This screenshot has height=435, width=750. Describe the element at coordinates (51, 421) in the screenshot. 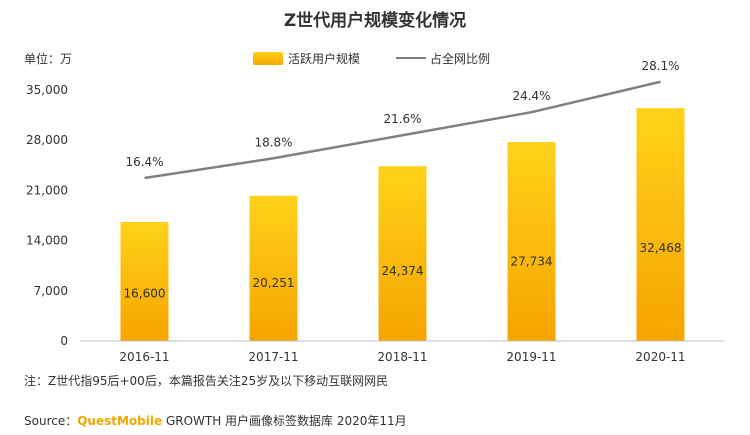

I see `source-prefix: Source：` at that location.